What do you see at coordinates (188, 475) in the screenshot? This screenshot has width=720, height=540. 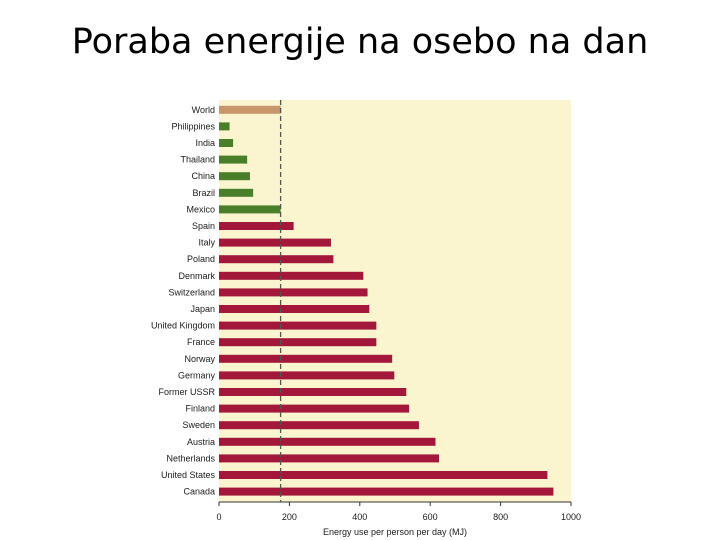 I see `category-label: United States` at bounding box center [188, 475].